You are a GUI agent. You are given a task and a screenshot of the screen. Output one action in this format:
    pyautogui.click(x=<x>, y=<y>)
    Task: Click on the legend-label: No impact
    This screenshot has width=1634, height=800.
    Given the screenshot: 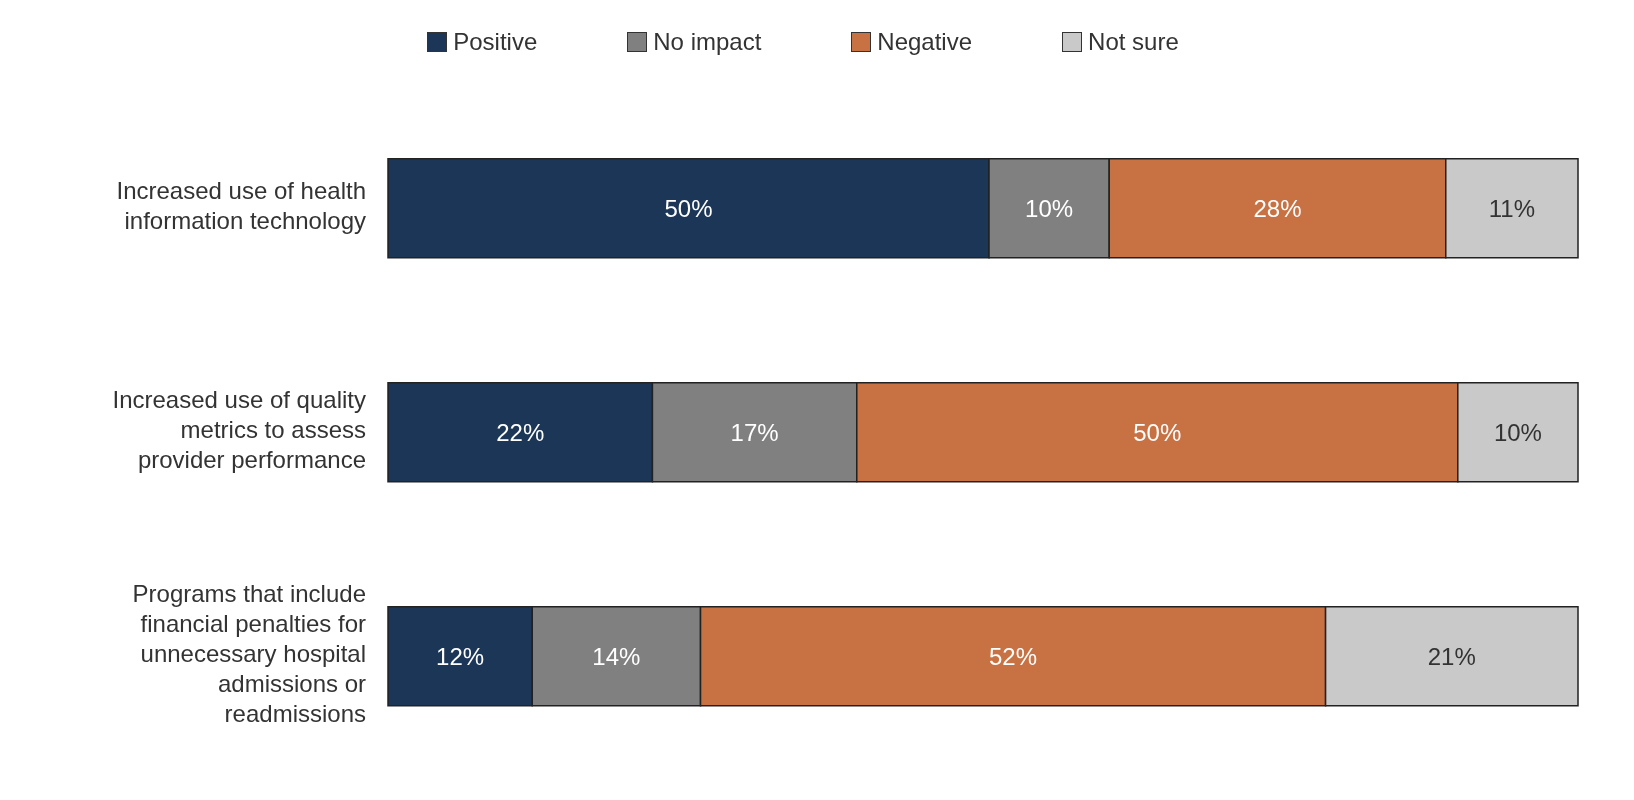 What is the action you would take?
    pyautogui.click(x=707, y=42)
    